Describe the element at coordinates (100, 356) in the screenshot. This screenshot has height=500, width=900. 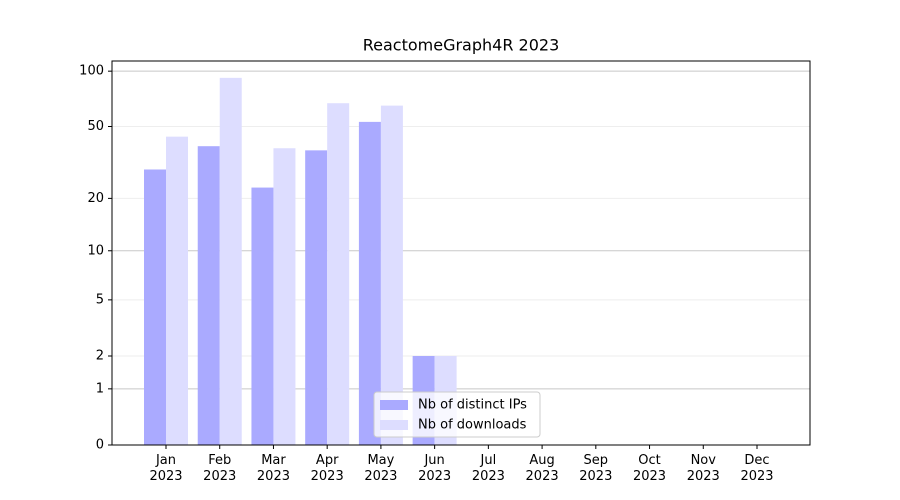
I see `y-tick-label: 2` at that location.